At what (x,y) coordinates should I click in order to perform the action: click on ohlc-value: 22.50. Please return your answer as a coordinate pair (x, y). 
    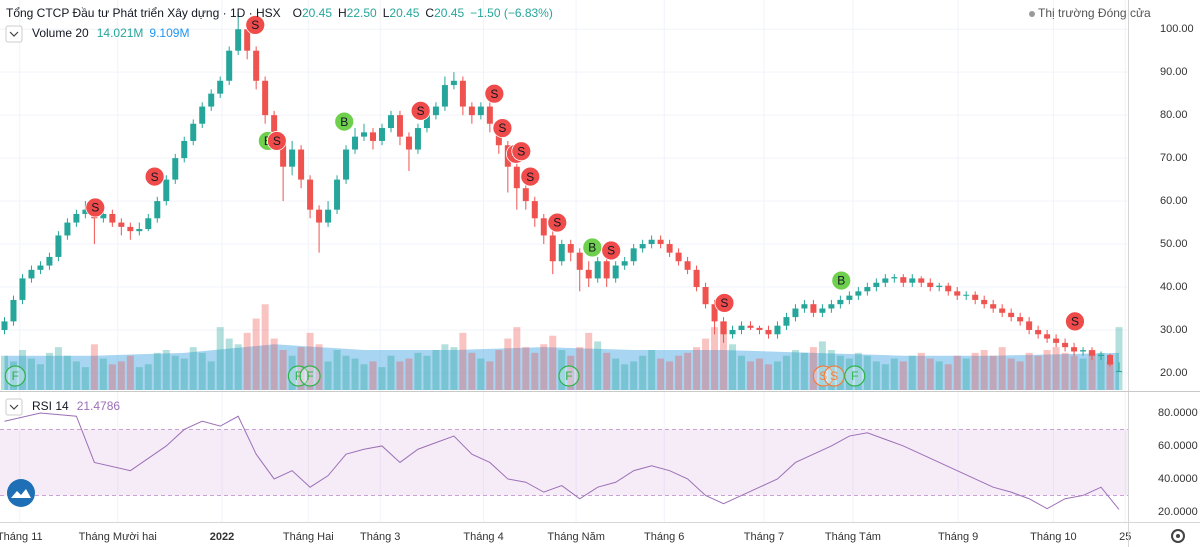
    Looking at the image, I should click on (362, 13).